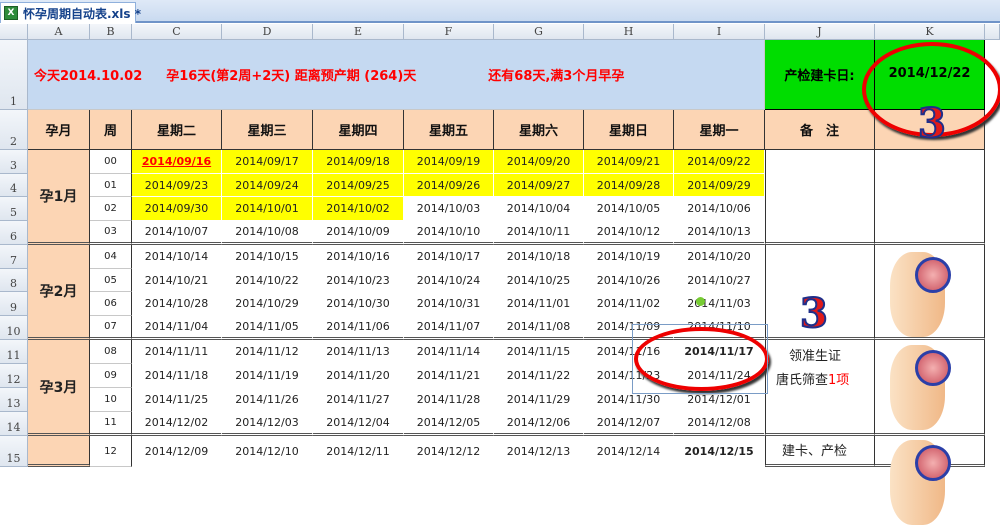 The width and height of the screenshot is (1000, 525). What do you see at coordinates (111, 280) in the screenshot?
I see `week-cell: 05` at bounding box center [111, 280].